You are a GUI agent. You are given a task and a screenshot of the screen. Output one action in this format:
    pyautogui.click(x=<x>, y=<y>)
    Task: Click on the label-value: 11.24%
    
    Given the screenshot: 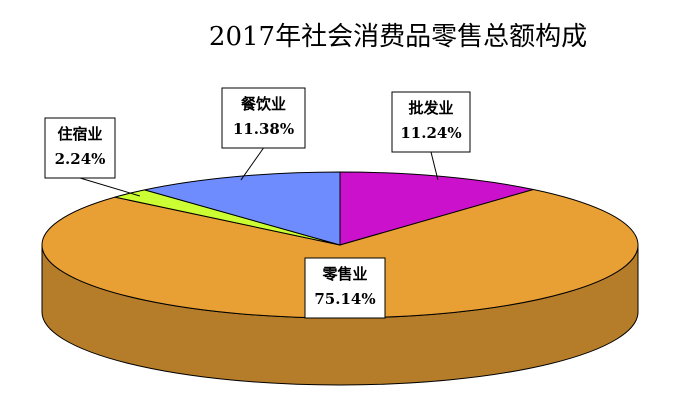 What is the action you would take?
    pyautogui.click(x=430, y=133)
    